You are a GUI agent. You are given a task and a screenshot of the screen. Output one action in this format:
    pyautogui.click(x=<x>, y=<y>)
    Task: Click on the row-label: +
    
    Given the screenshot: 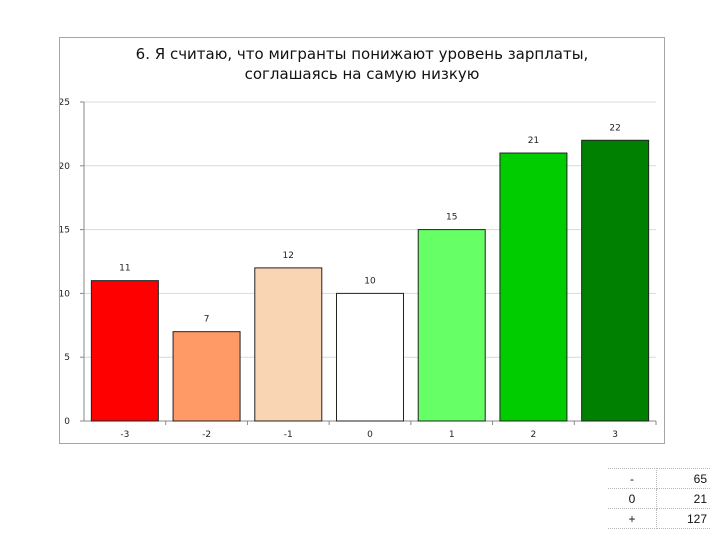 What is the action you would take?
    pyautogui.click(x=632, y=518)
    